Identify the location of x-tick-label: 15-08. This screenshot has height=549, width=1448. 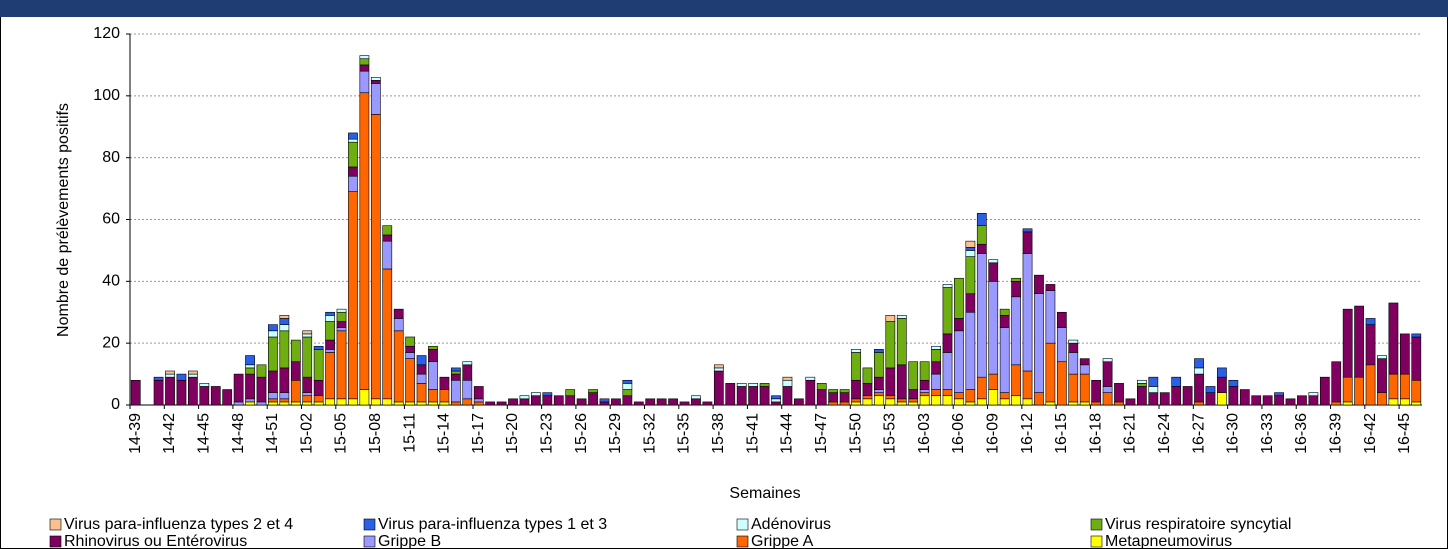
(375, 433).